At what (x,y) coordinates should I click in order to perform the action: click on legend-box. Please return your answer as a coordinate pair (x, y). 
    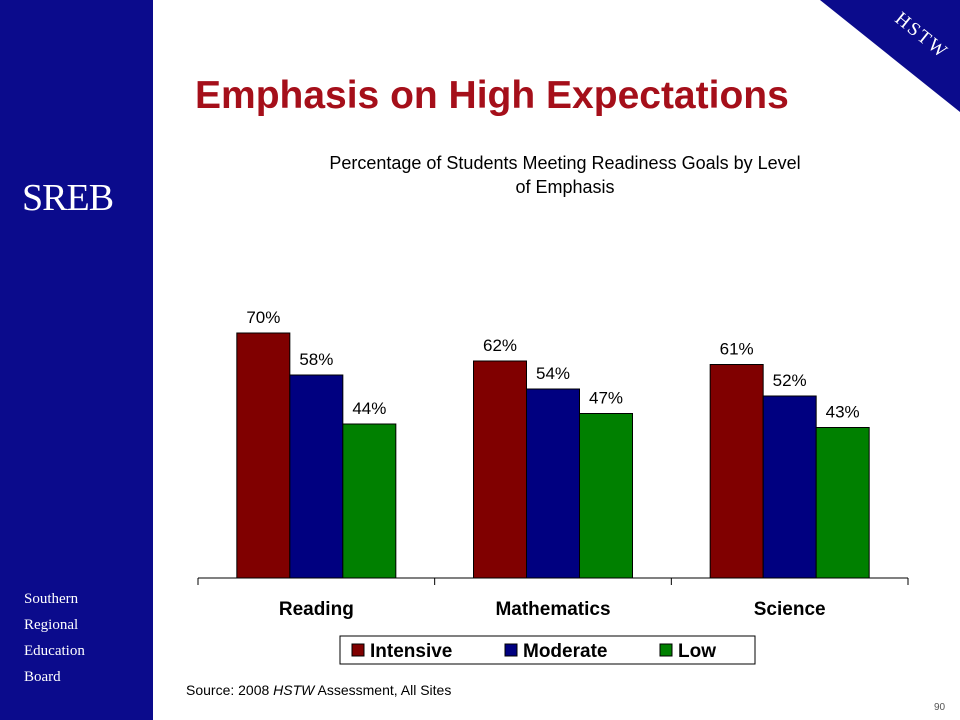
    Looking at the image, I should click on (547, 650).